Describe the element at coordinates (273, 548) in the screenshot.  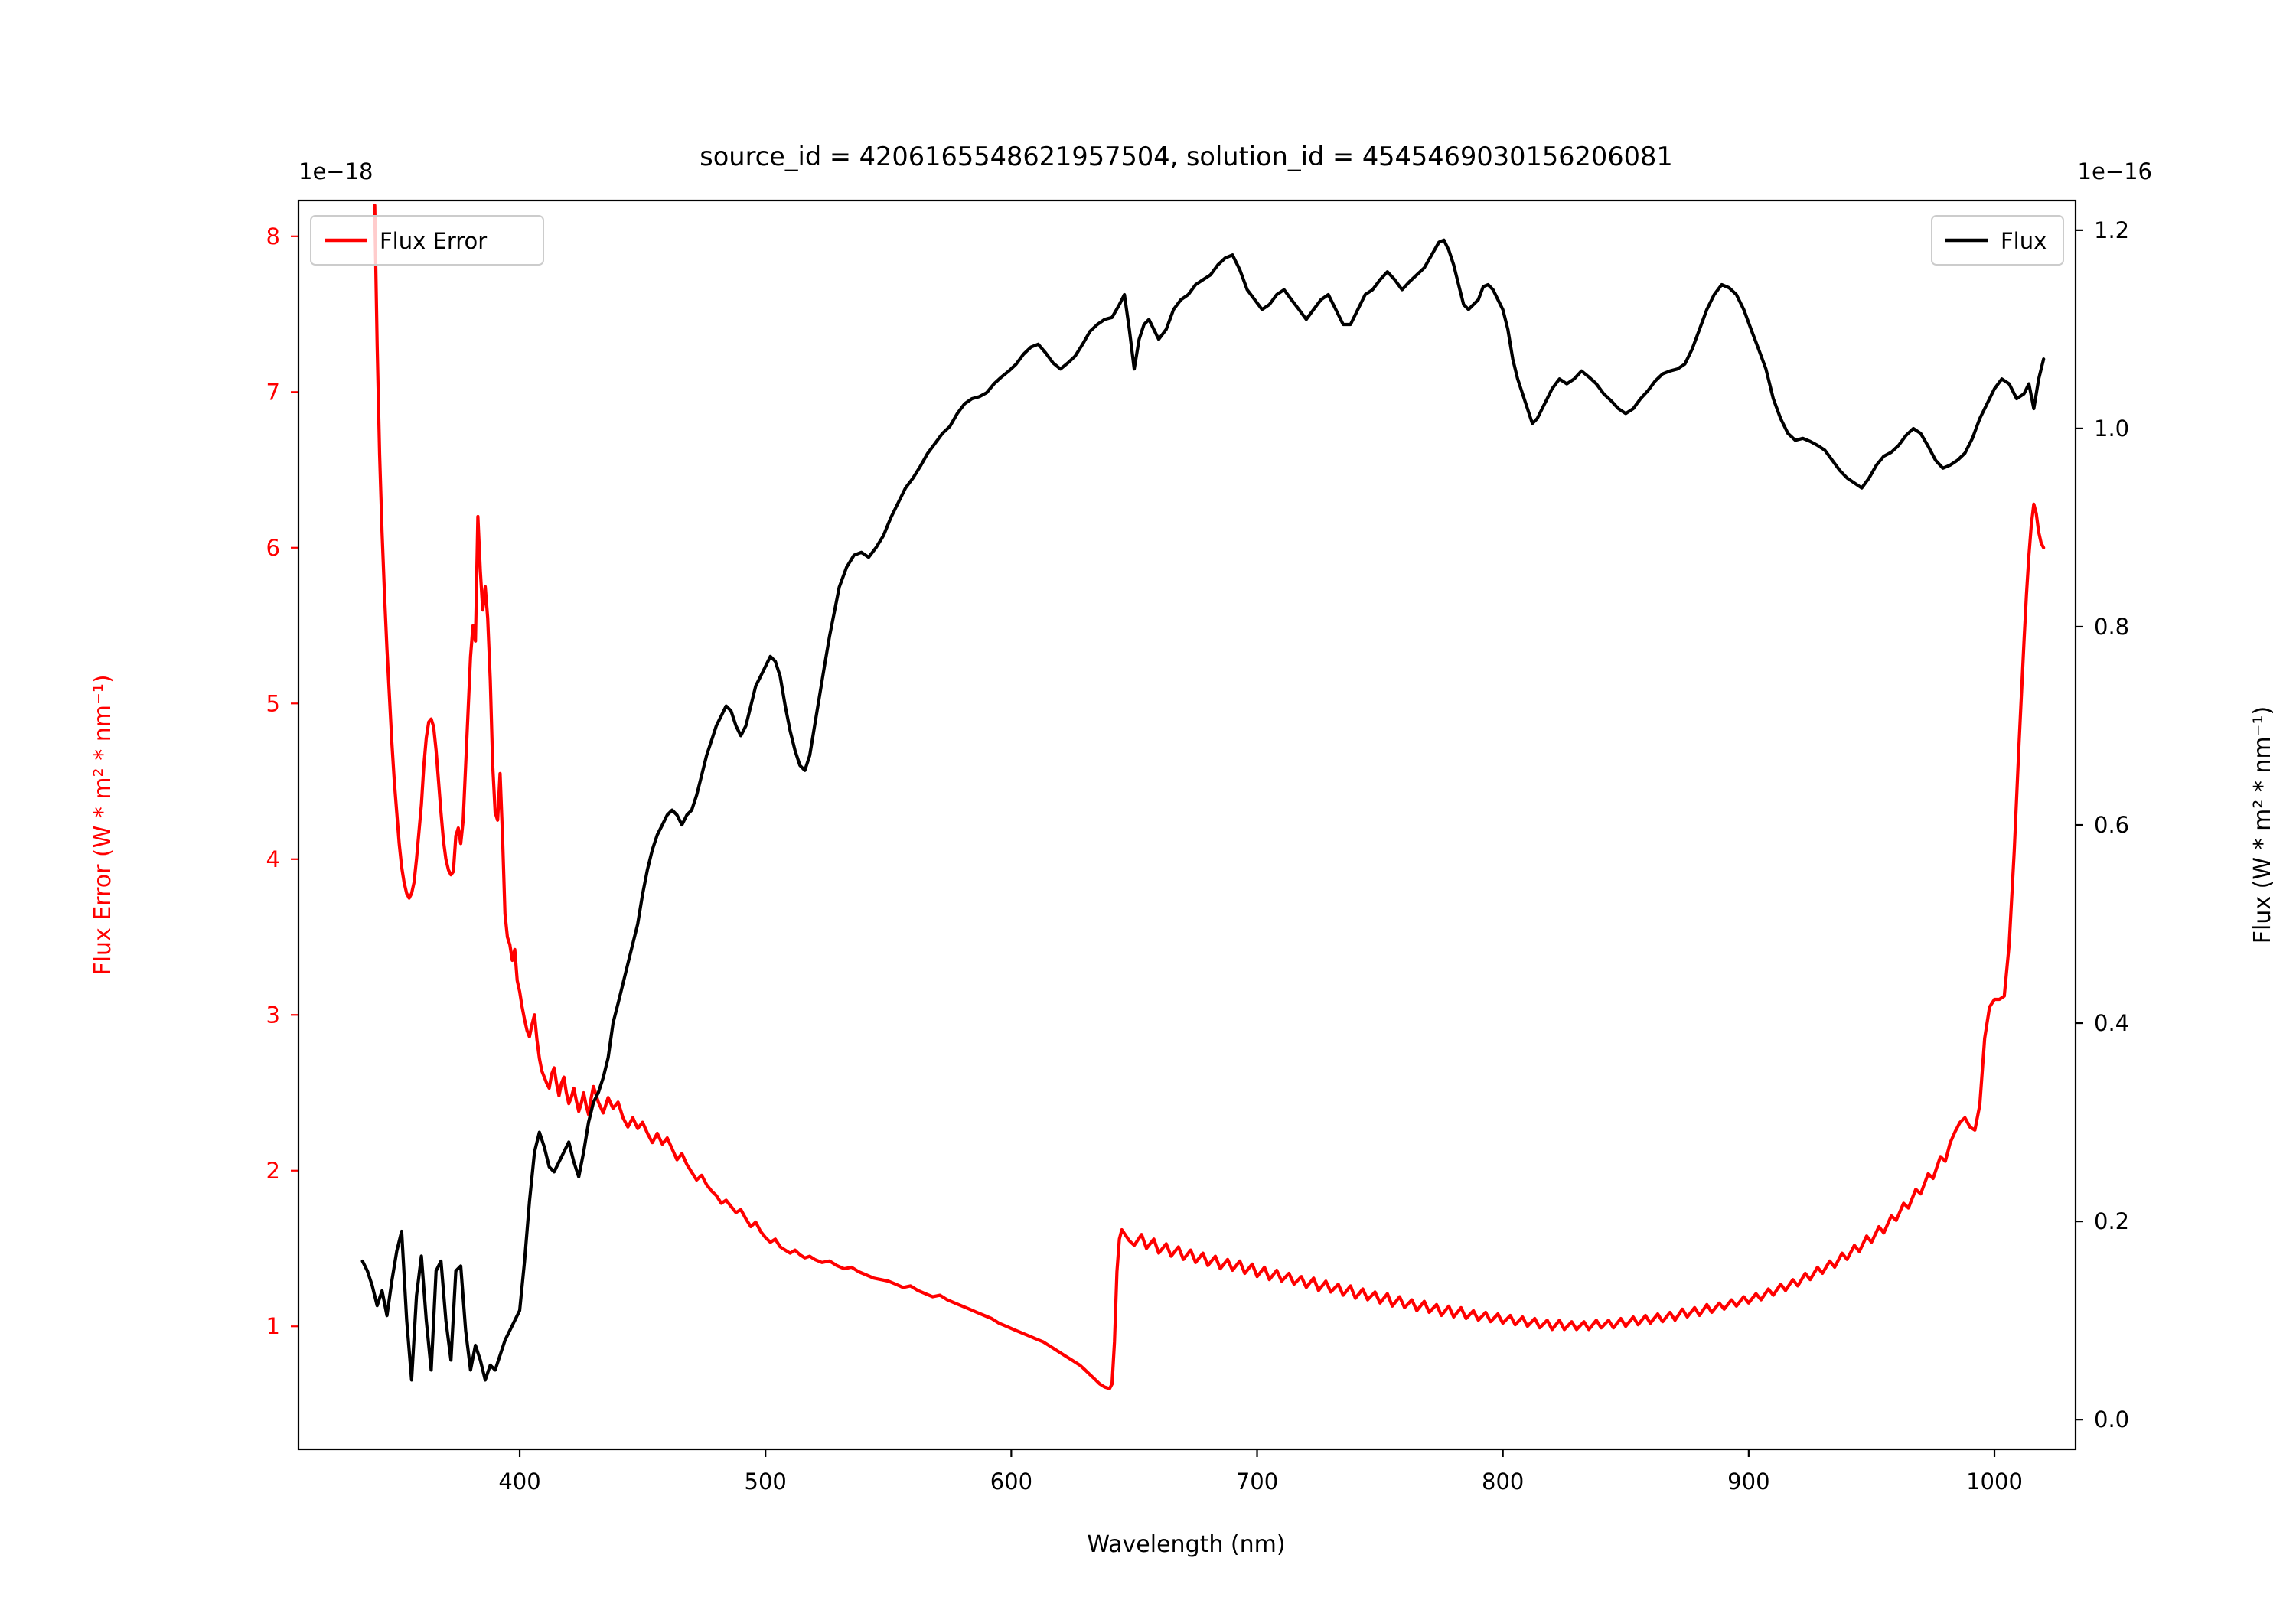
I see `left-y-tick-label: 6` at that location.